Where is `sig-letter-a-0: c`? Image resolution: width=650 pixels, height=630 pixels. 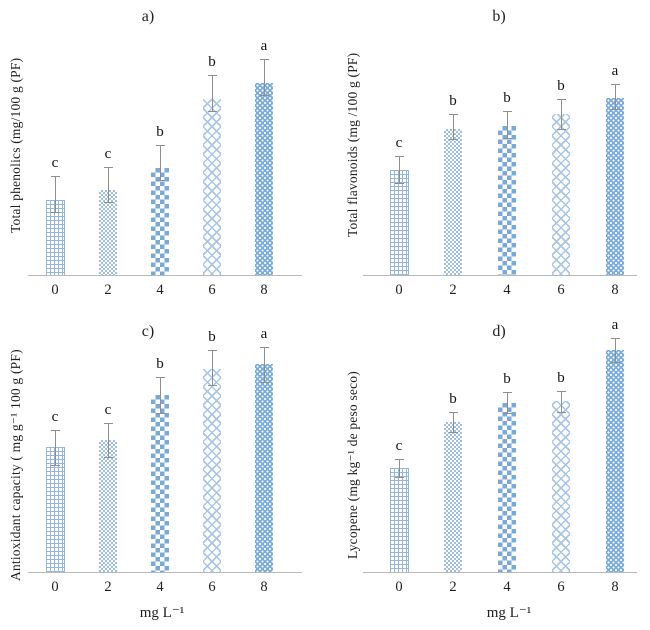
sig-letter-a-0: c is located at coordinates (55, 163).